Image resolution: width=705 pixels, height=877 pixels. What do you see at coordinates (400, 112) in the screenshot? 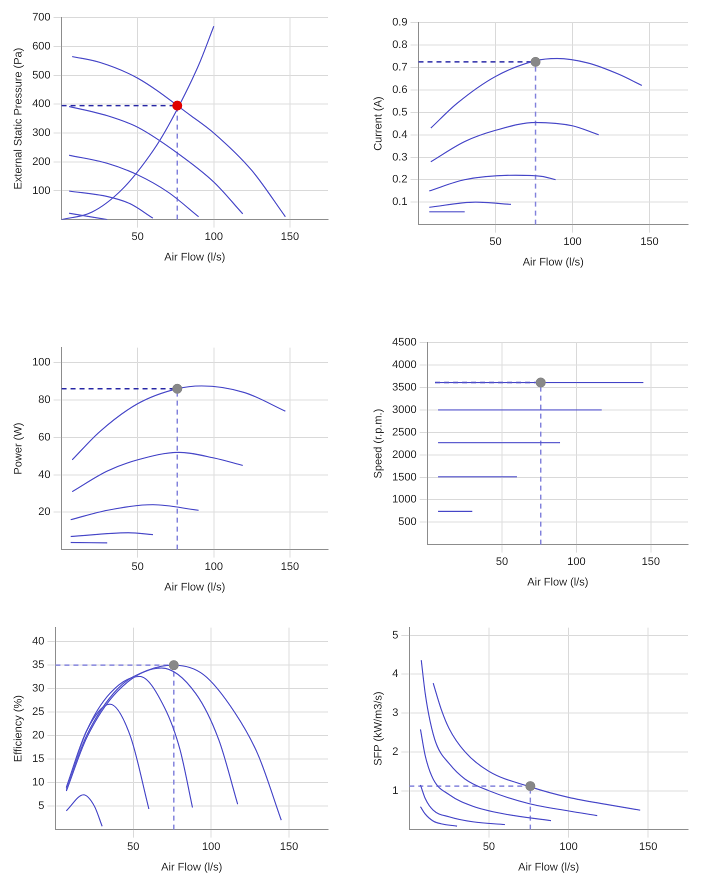
I see `y-tick-label: 0.5` at bounding box center [400, 112].